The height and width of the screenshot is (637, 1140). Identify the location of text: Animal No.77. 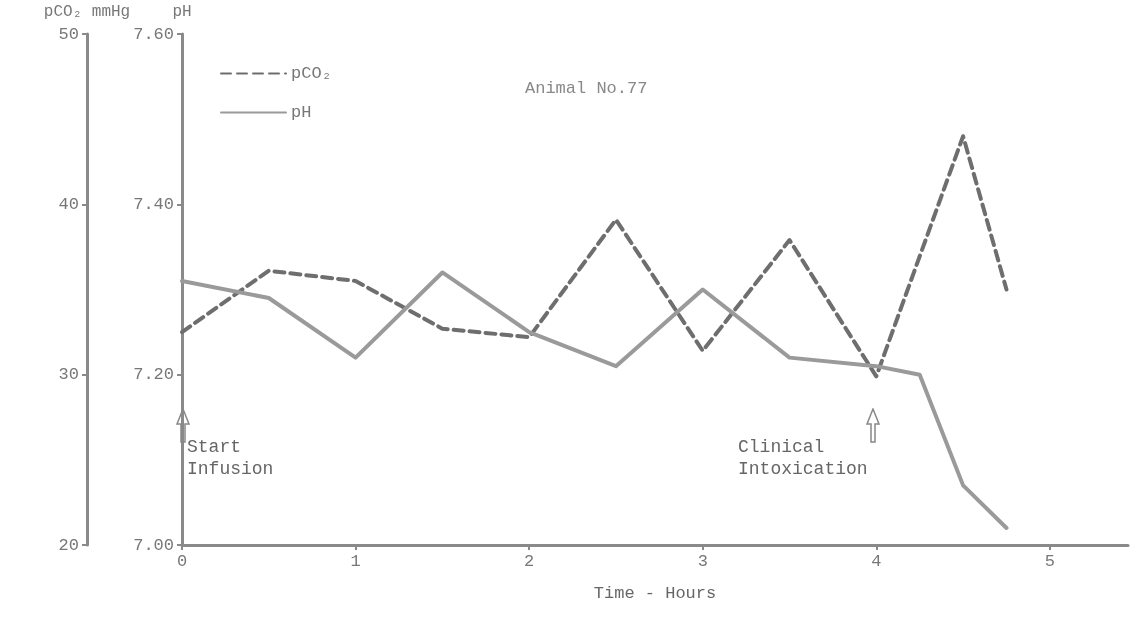
(586, 88).